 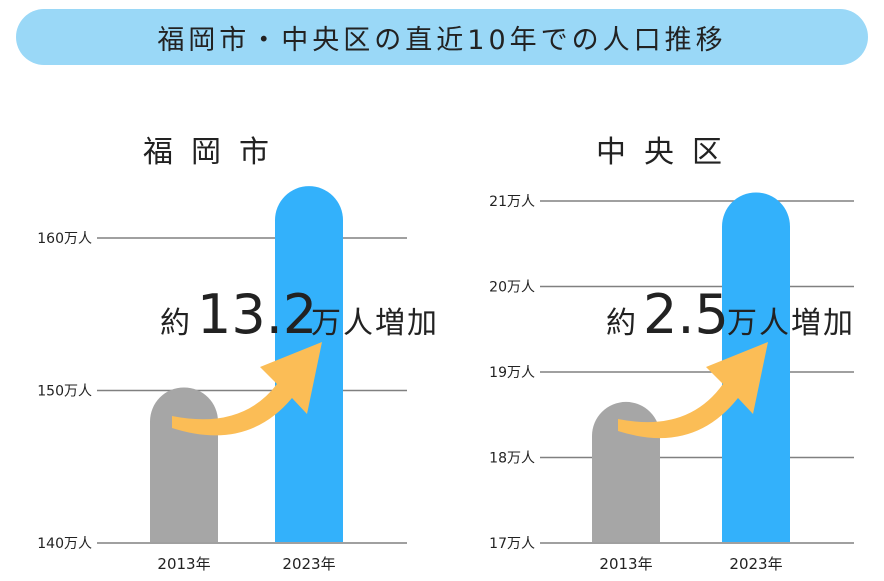 I want to click on increase-arrow-fukuoka, so click(x=247, y=389).